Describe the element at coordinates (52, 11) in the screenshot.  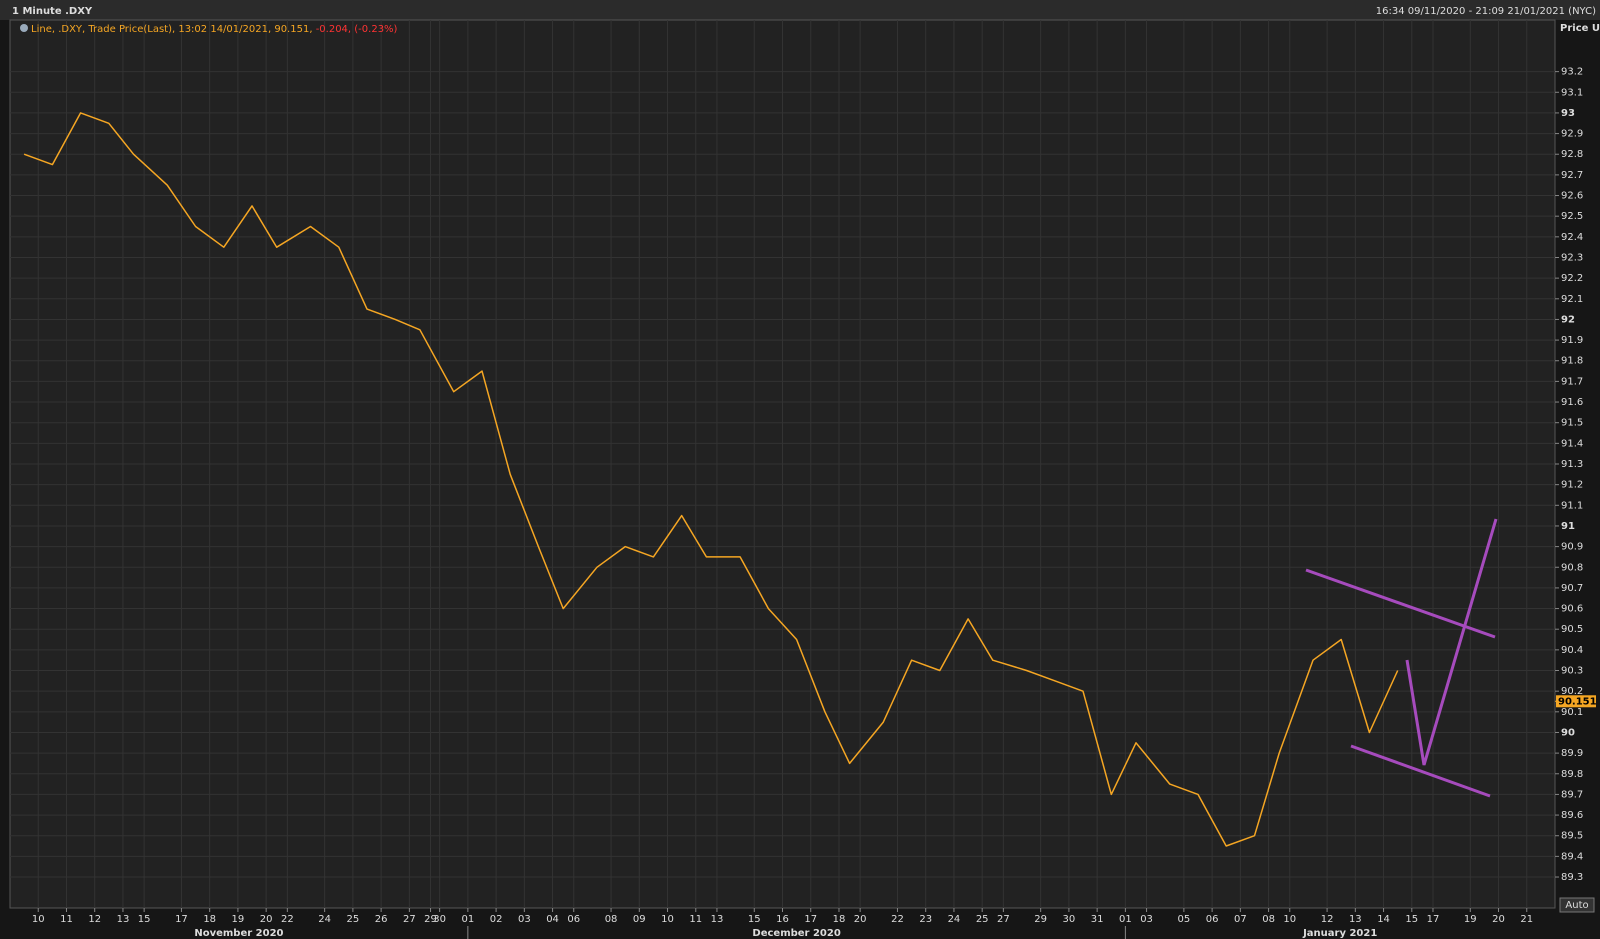
I see `chart-title: 1 Minute .DXY` at that location.